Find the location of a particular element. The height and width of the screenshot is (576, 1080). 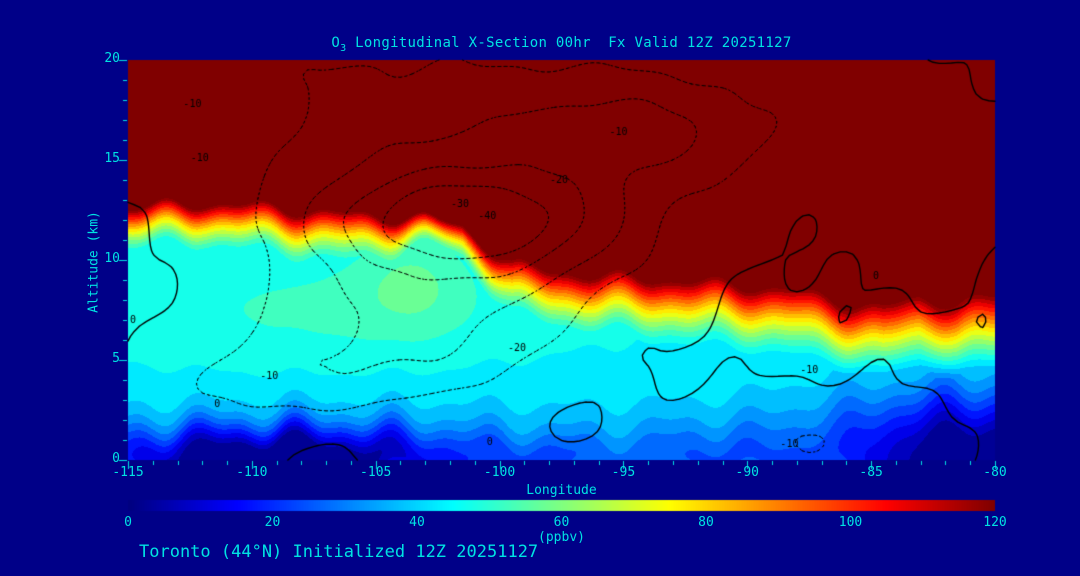

y-tick-label: 10 is located at coordinates (112, 258).